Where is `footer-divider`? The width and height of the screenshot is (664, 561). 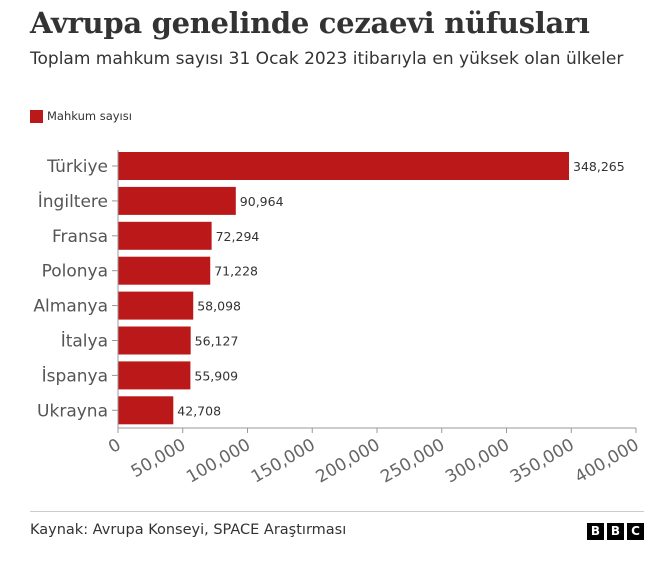 footer-divider is located at coordinates (337, 511).